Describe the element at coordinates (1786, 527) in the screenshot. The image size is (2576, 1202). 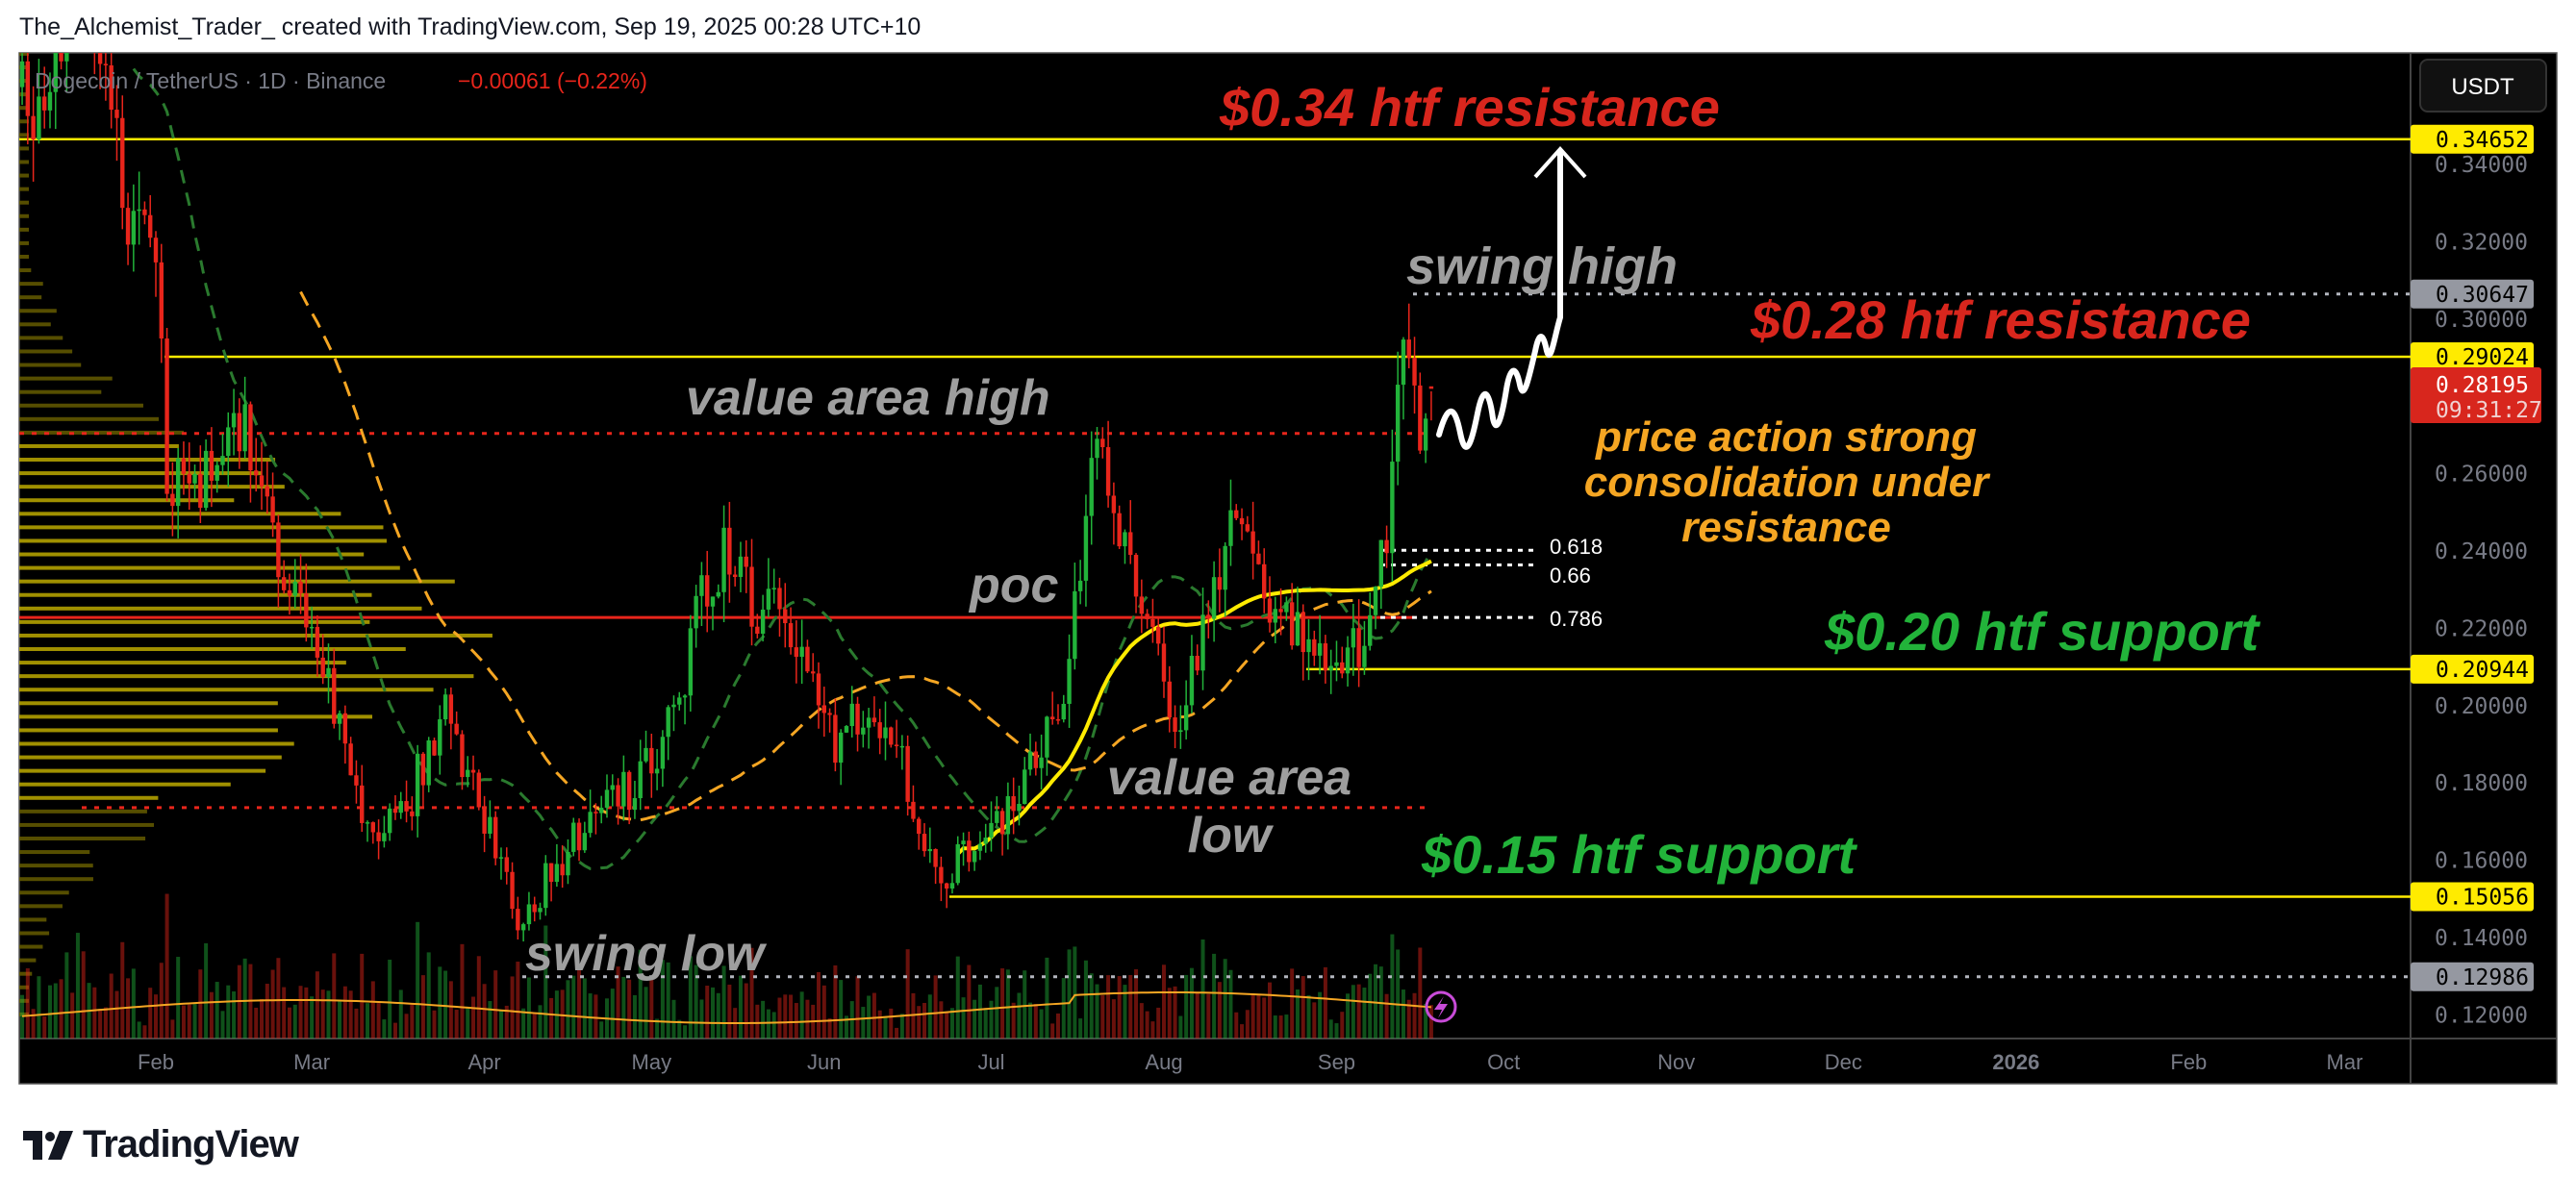
I see `annotation-consolidation-3: resistance` at that location.